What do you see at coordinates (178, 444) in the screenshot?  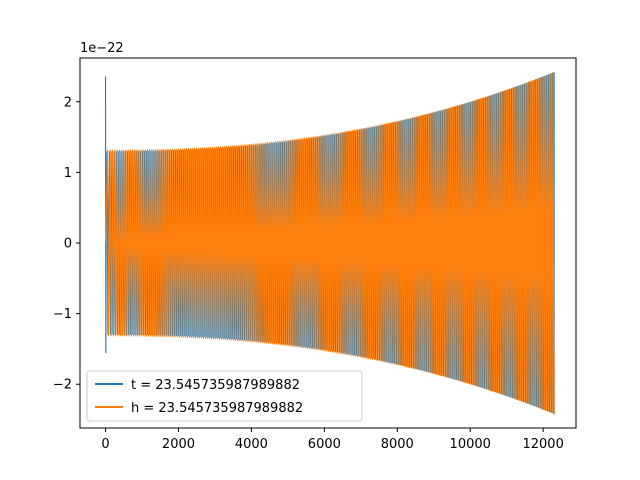 I see `x-tick-label: 2000` at bounding box center [178, 444].